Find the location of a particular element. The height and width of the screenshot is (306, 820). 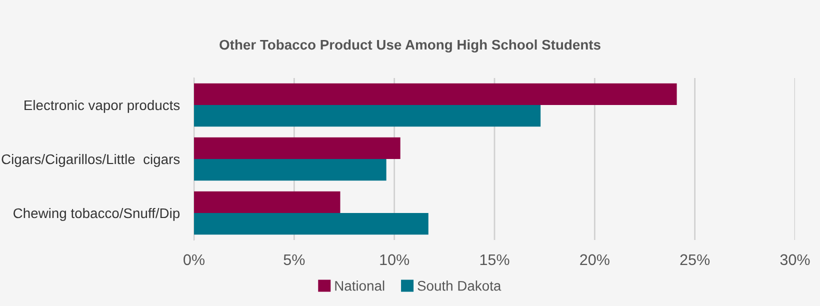

chart-title: Other Tobacco Product Use Among High School Students is located at coordinates (410, 46).